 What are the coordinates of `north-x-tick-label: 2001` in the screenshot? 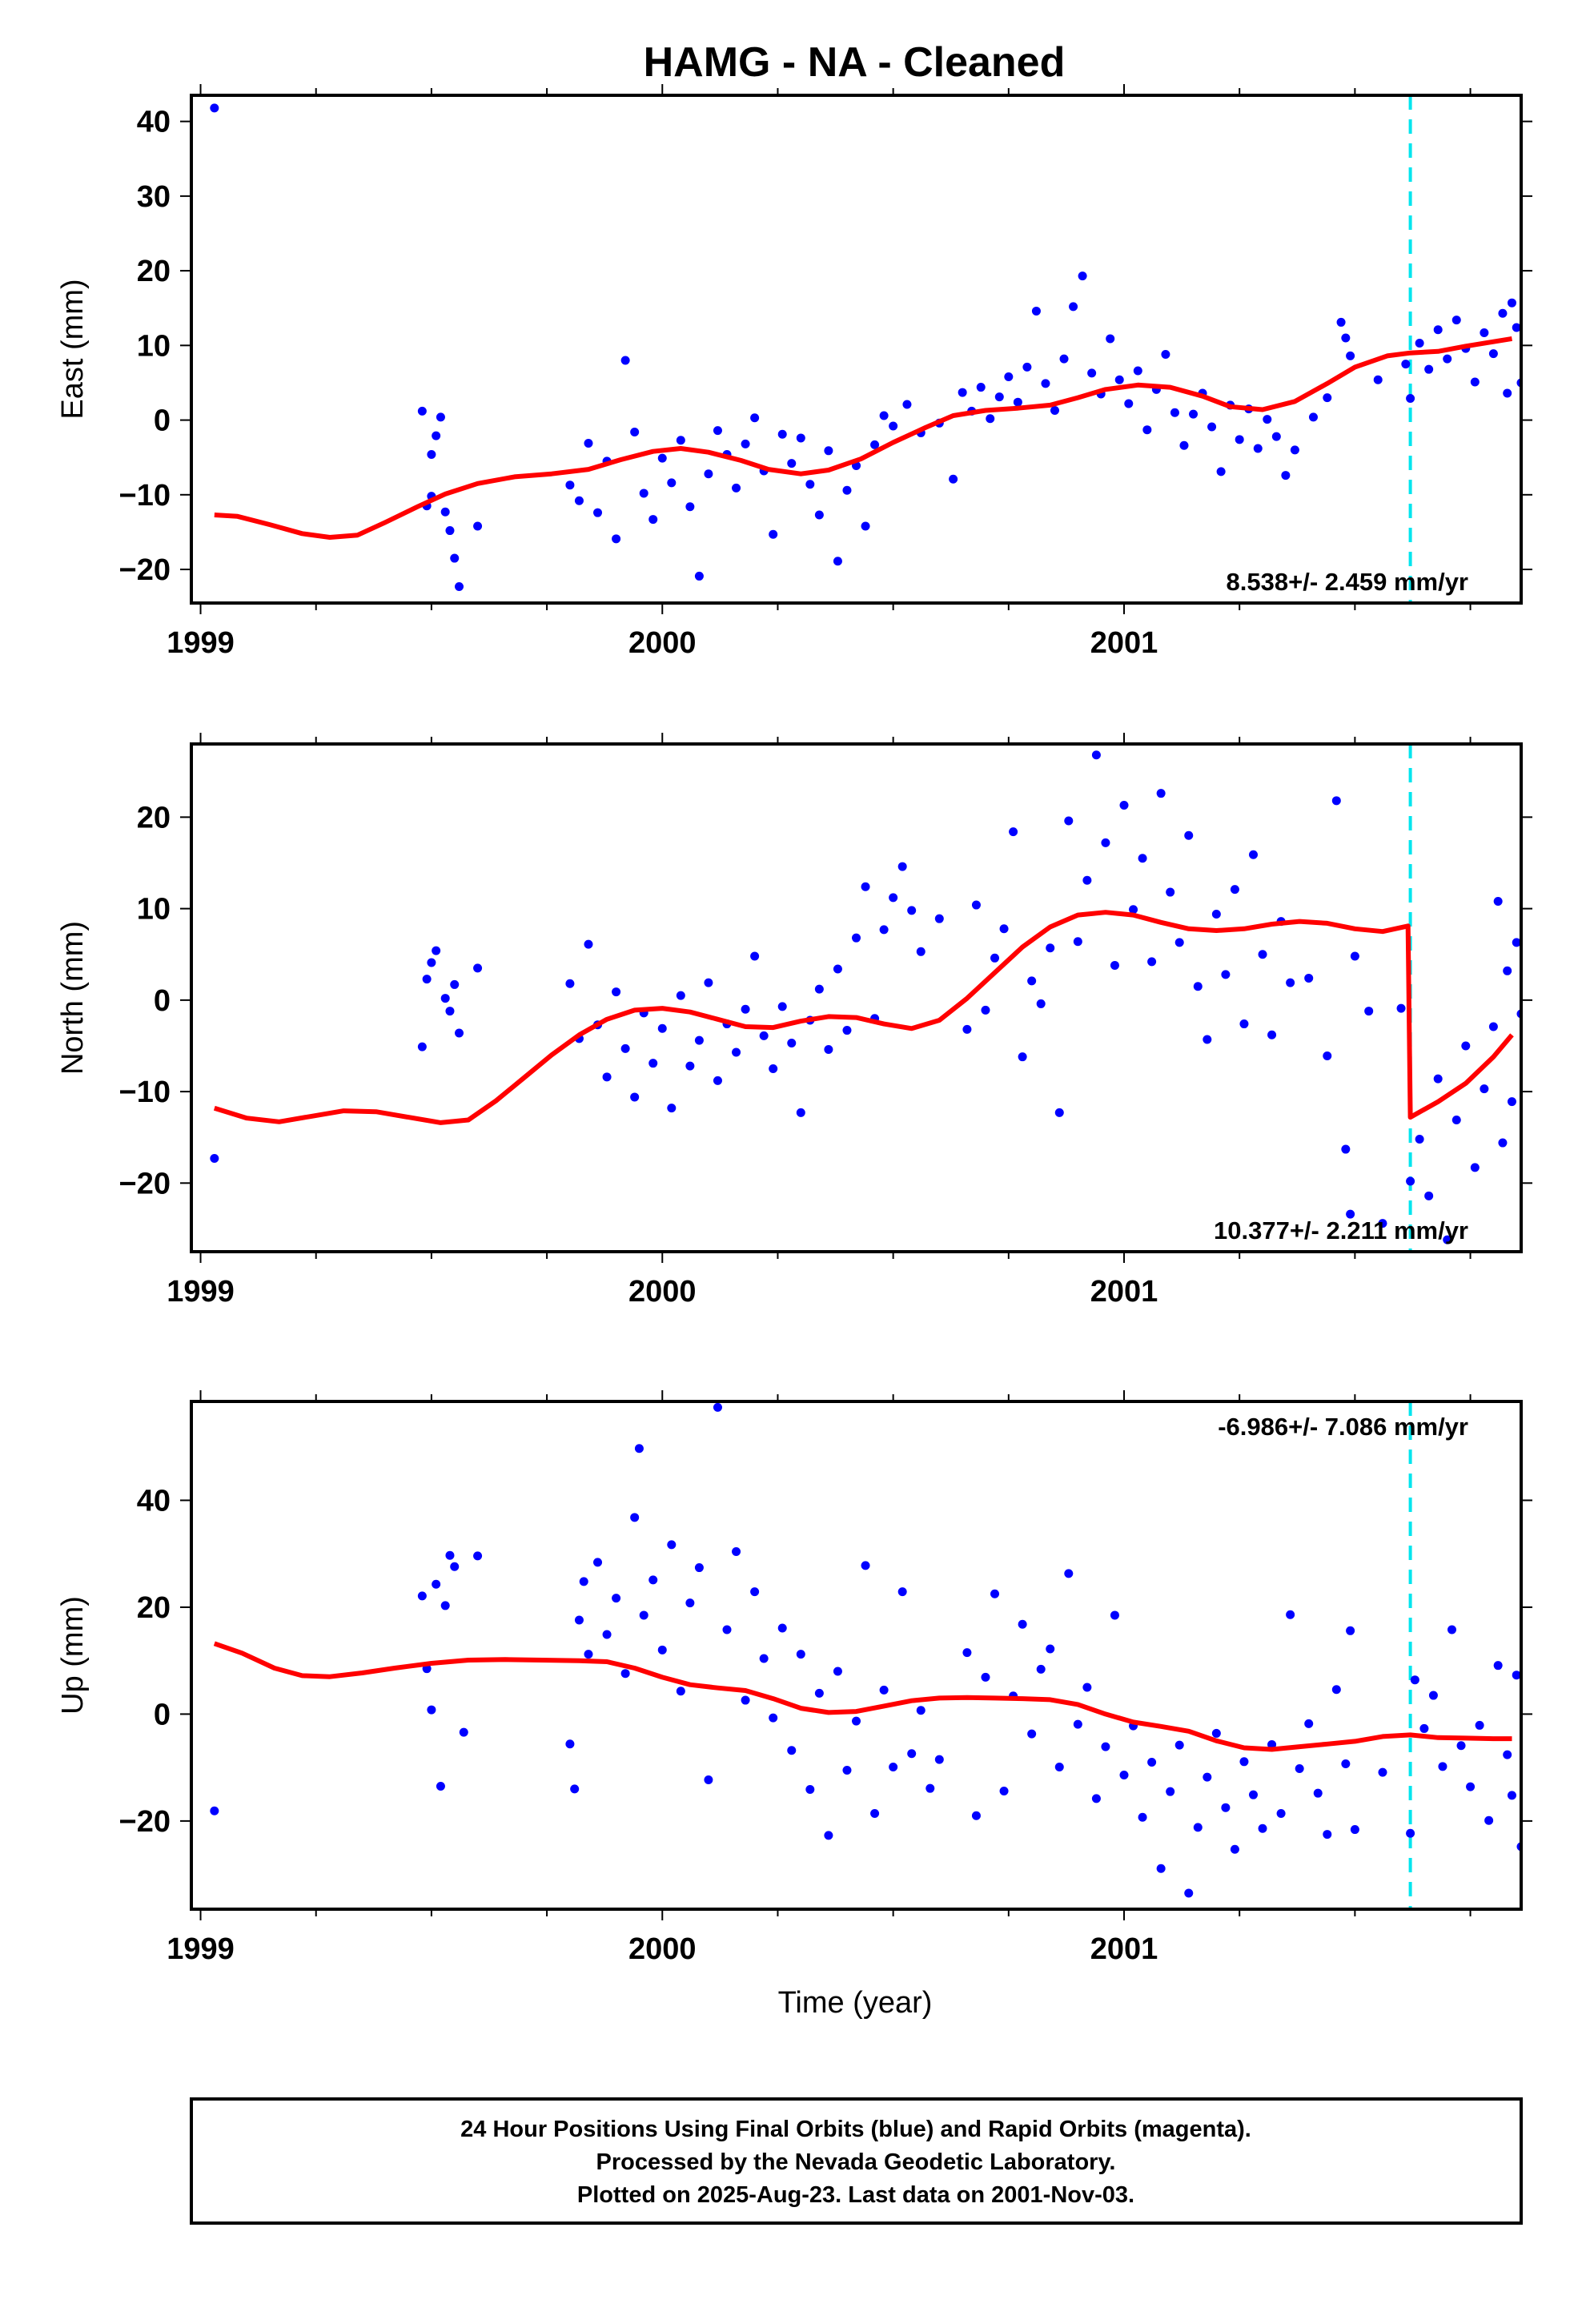 It's located at (1124, 1292).